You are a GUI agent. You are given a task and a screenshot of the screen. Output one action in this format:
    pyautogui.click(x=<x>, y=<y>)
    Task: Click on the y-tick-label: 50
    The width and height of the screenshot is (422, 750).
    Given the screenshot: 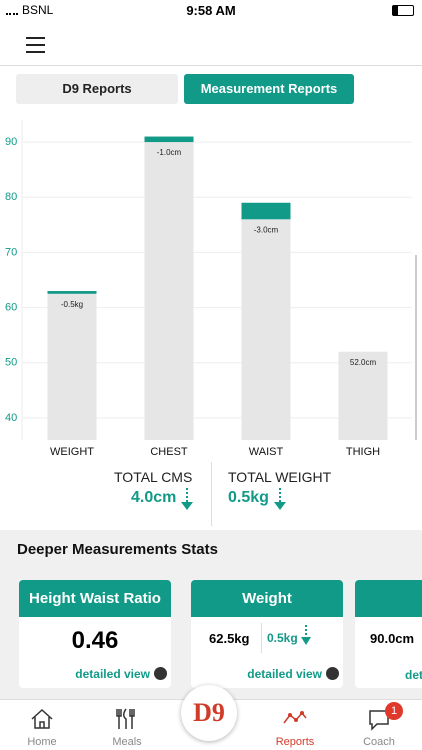 What is the action you would take?
    pyautogui.click(x=11, y=363)
    